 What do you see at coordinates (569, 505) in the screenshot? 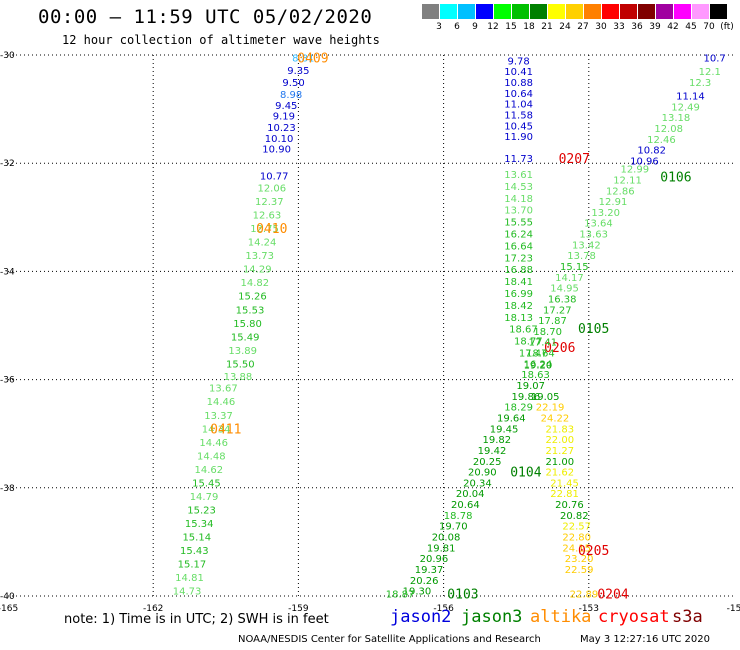
I see `wave-height-point: 20.76` at bounding box center [569, 505].